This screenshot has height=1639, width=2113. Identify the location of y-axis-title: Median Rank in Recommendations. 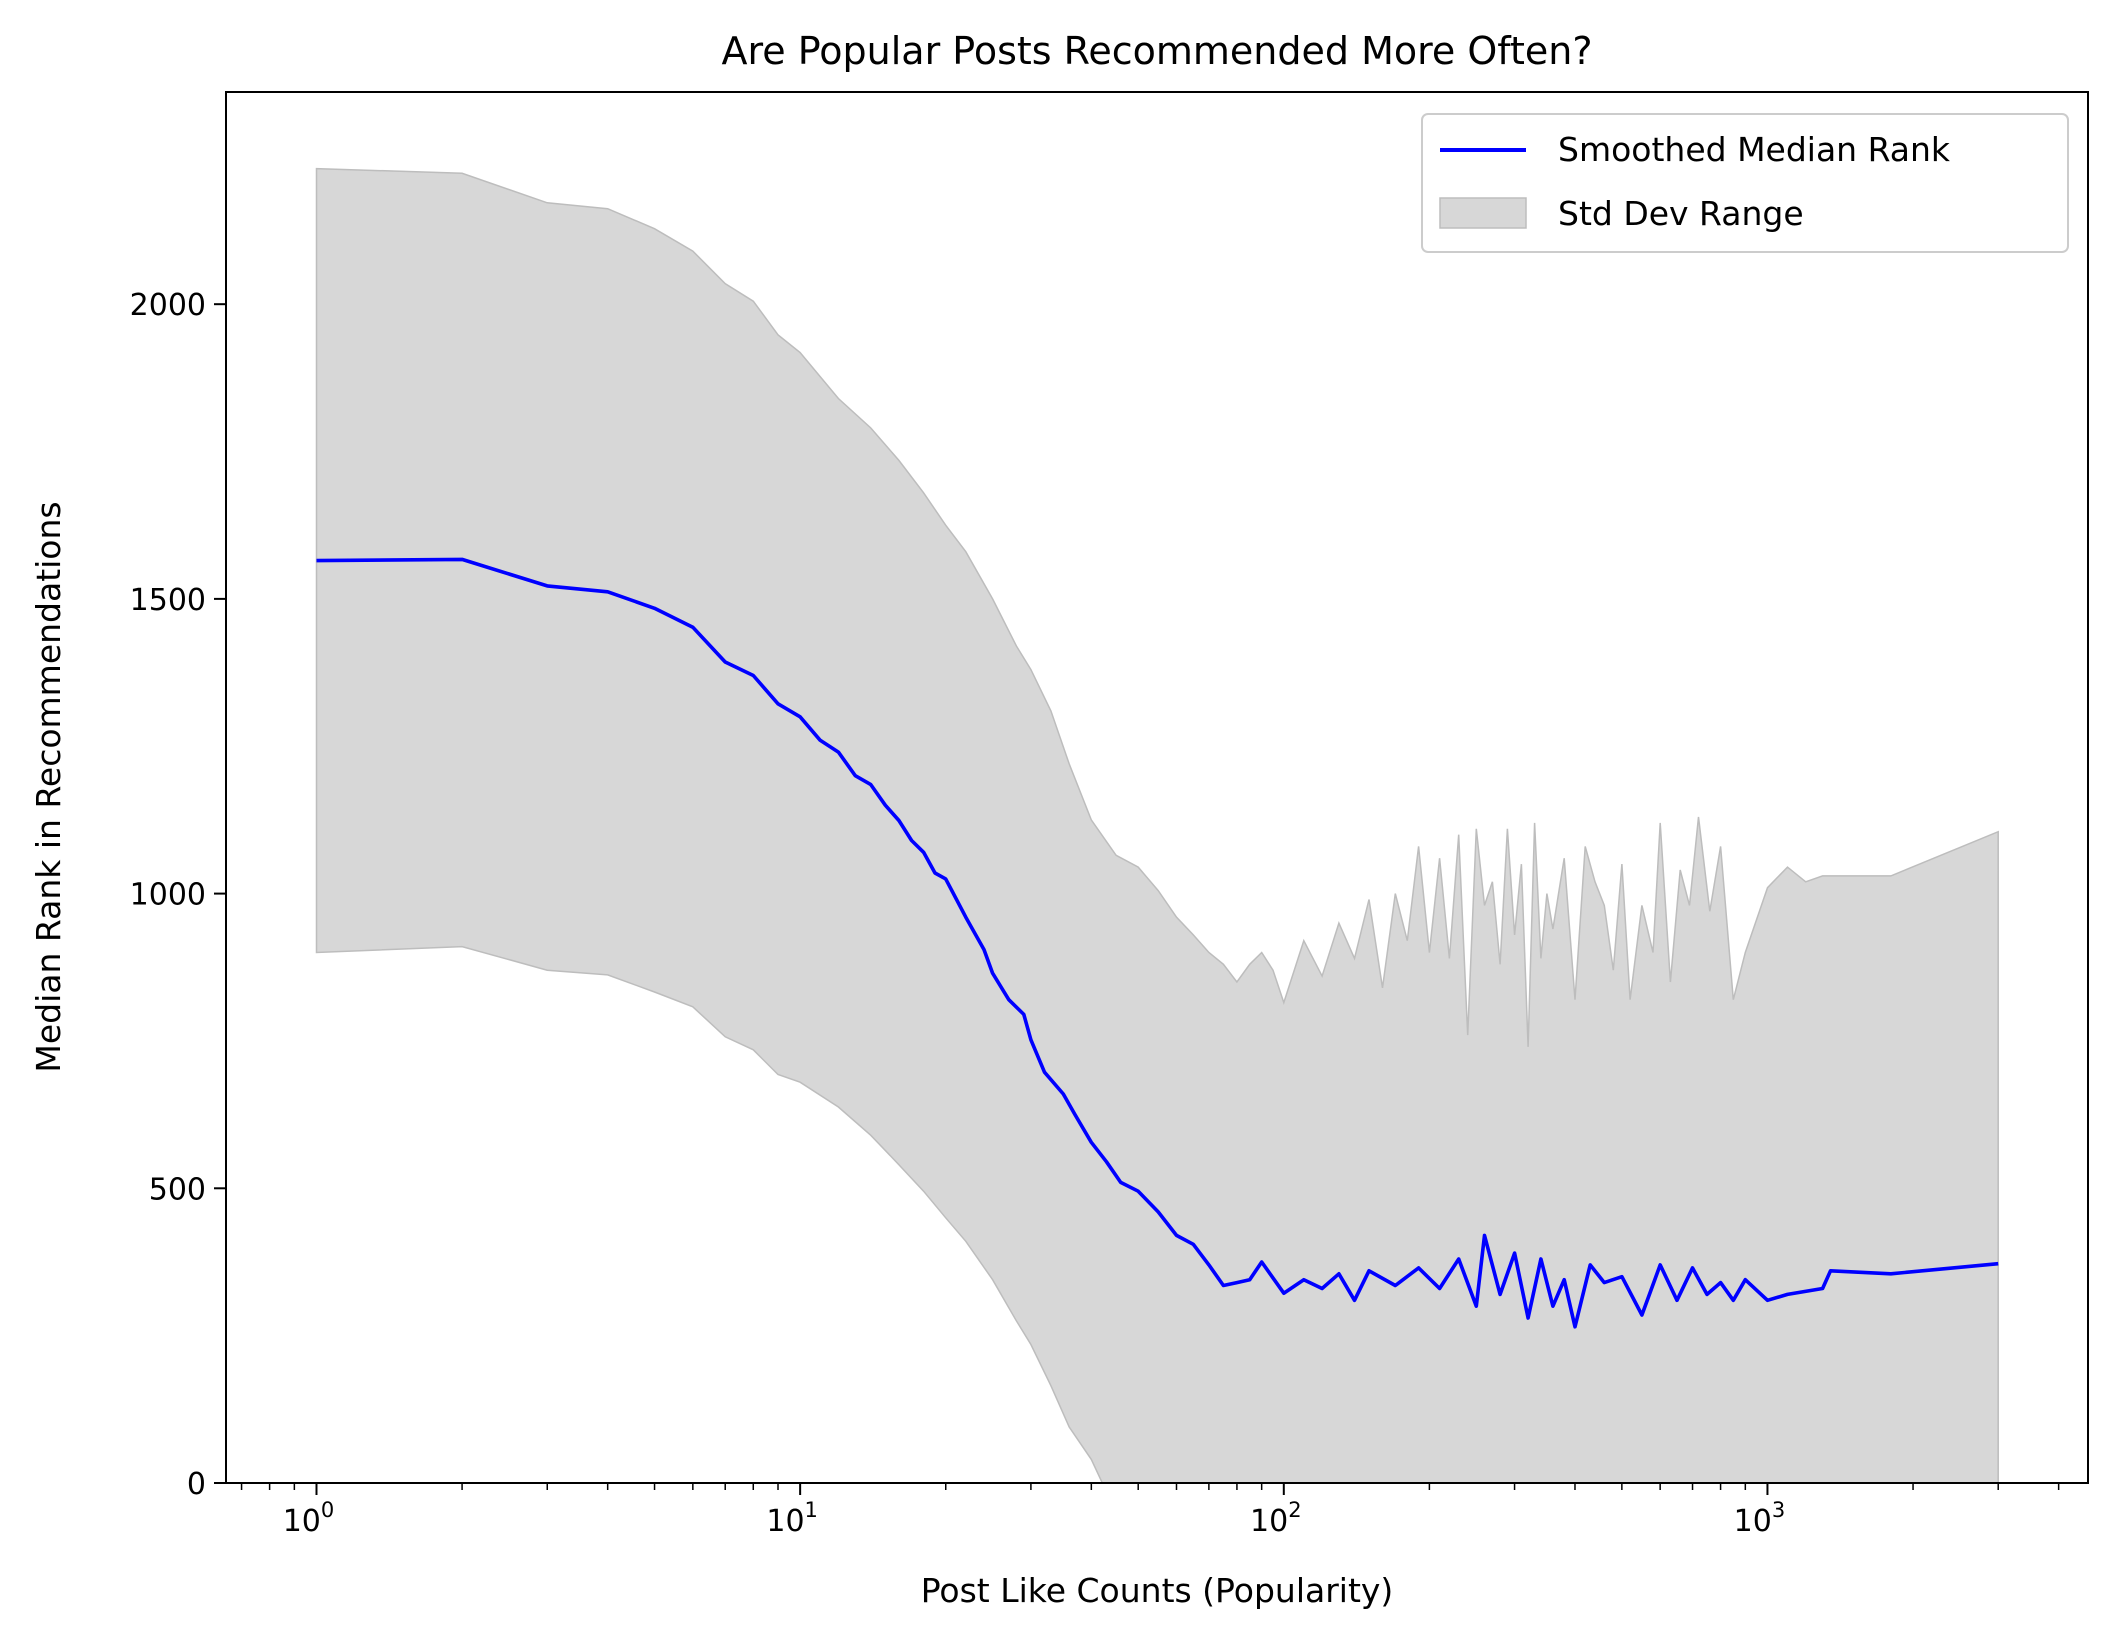
(48, 786).